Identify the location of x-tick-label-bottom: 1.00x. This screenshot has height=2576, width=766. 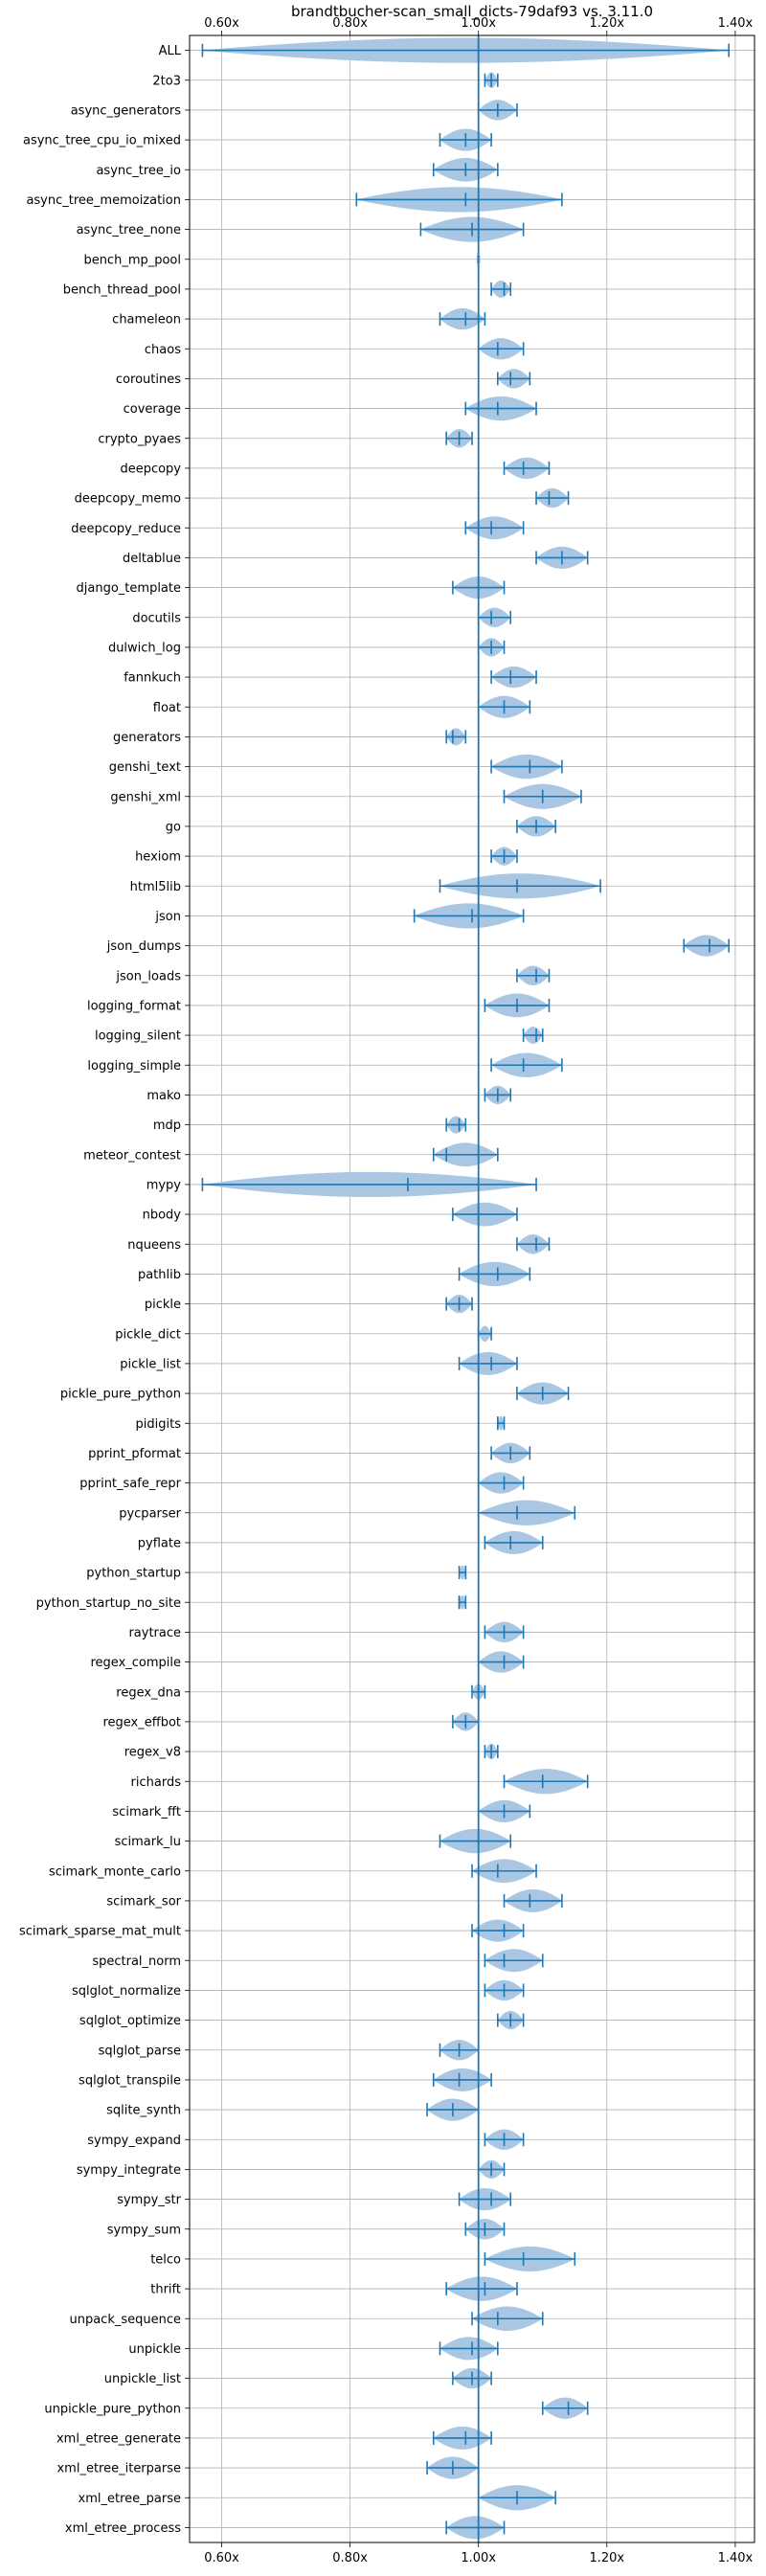
(479, 2558).